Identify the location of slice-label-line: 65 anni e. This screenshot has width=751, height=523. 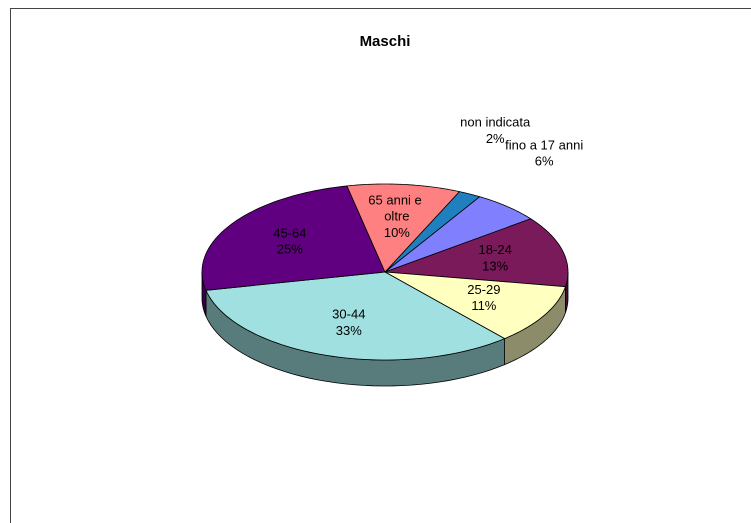
(396, 200).